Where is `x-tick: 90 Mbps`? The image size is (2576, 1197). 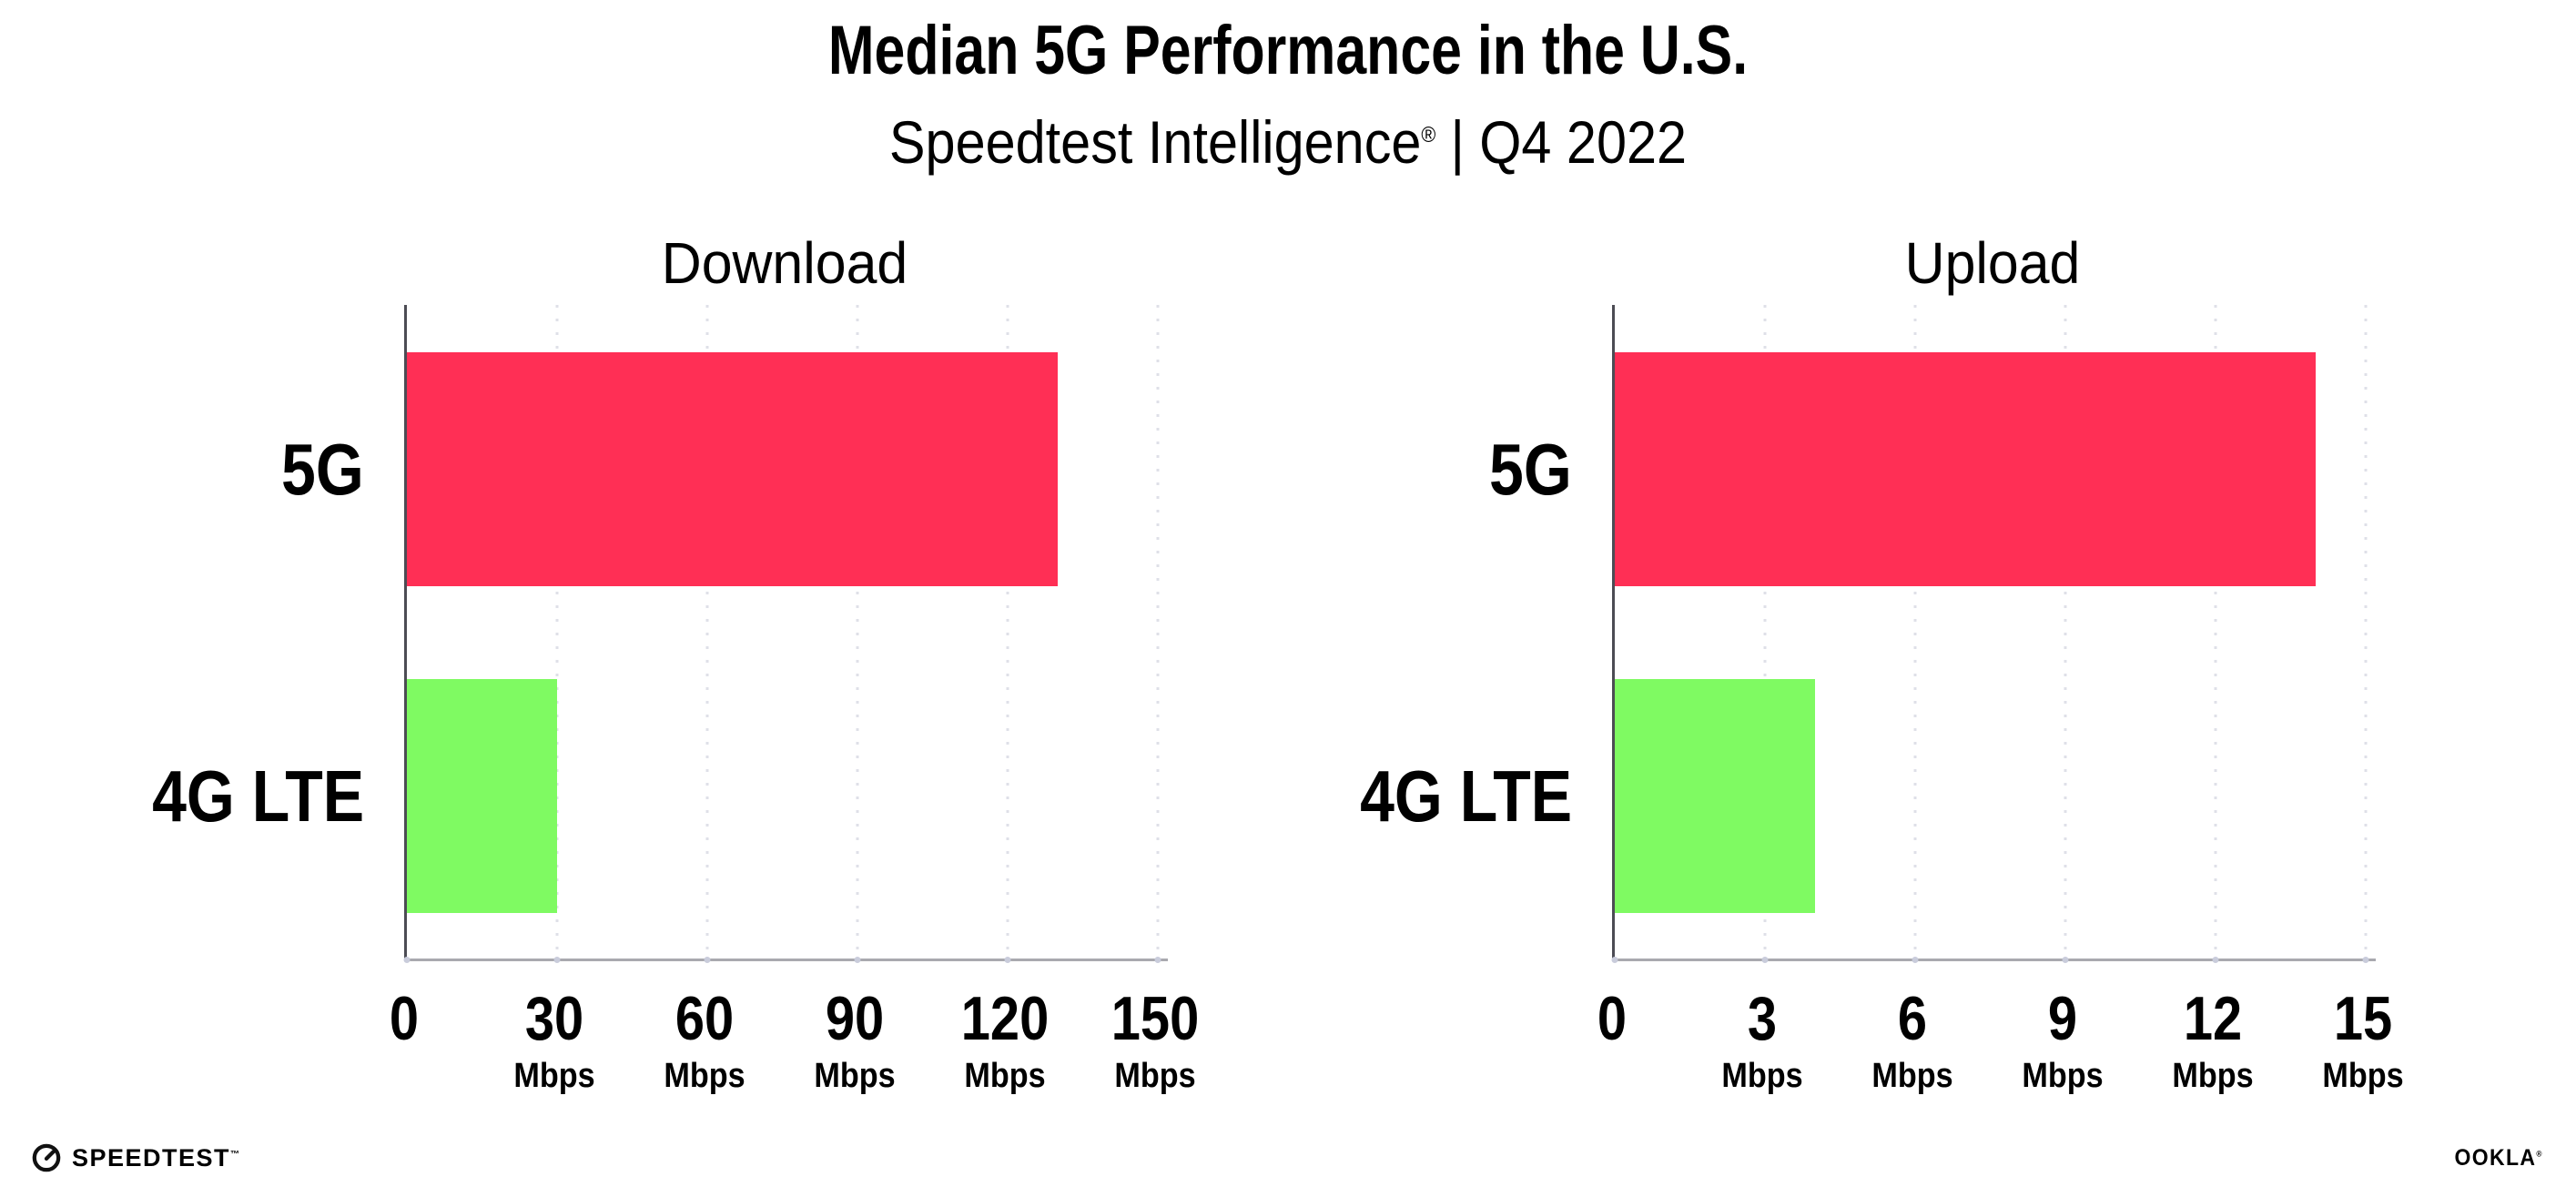
x-tick: 90 Mbps is located at coordinates (854, 1040).